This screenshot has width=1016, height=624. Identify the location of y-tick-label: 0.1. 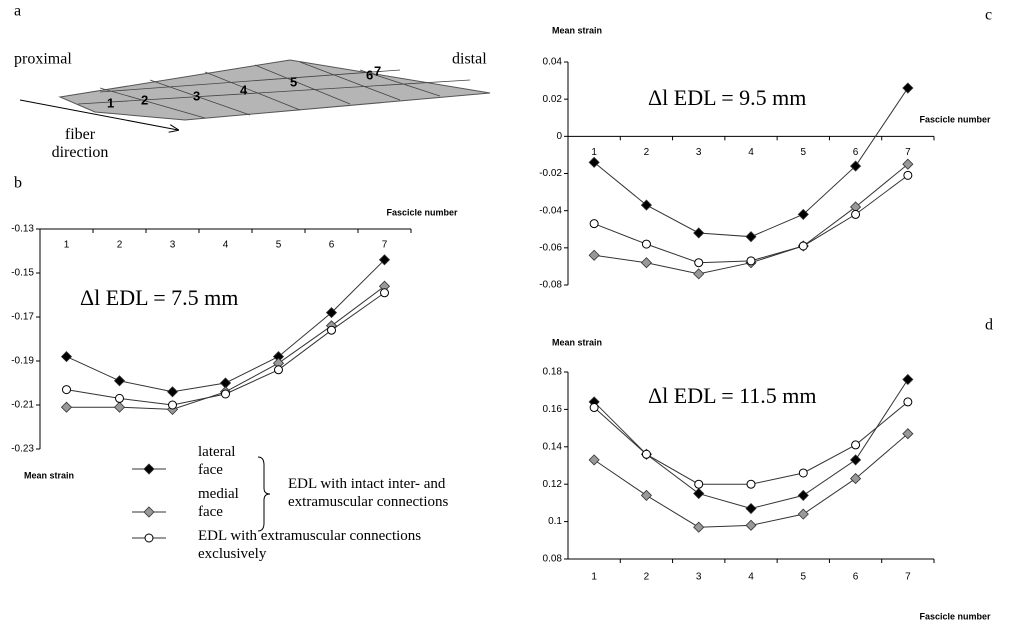
(555, 521).